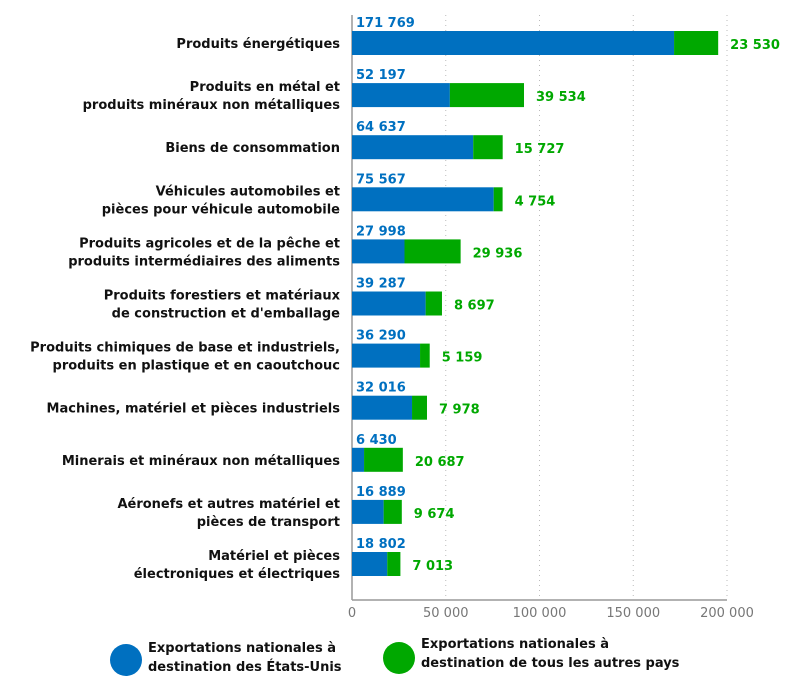 This screenshot has width=798, height=697. I want to click on value-label-other: 29 936, so click(498, 253).